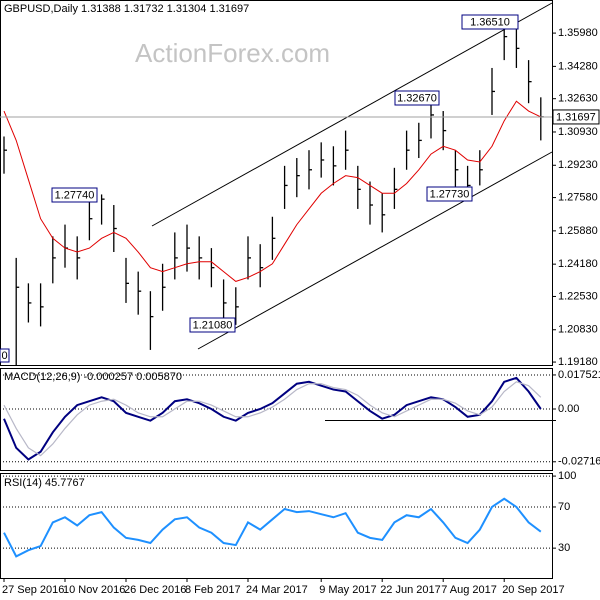 This screenshot has width=600, height=600. What do you see at coordinates (578, 132) in the screenshot?
I see `y-tick-label: 1.30930` at bounding box center [578, 132].